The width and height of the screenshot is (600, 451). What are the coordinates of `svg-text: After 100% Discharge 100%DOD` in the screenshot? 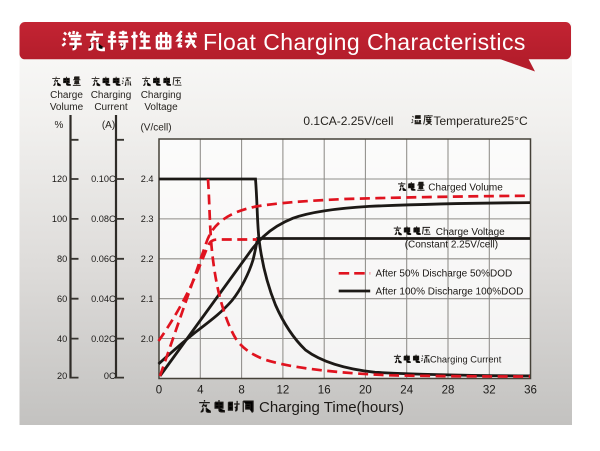 It's located at (450, 292).